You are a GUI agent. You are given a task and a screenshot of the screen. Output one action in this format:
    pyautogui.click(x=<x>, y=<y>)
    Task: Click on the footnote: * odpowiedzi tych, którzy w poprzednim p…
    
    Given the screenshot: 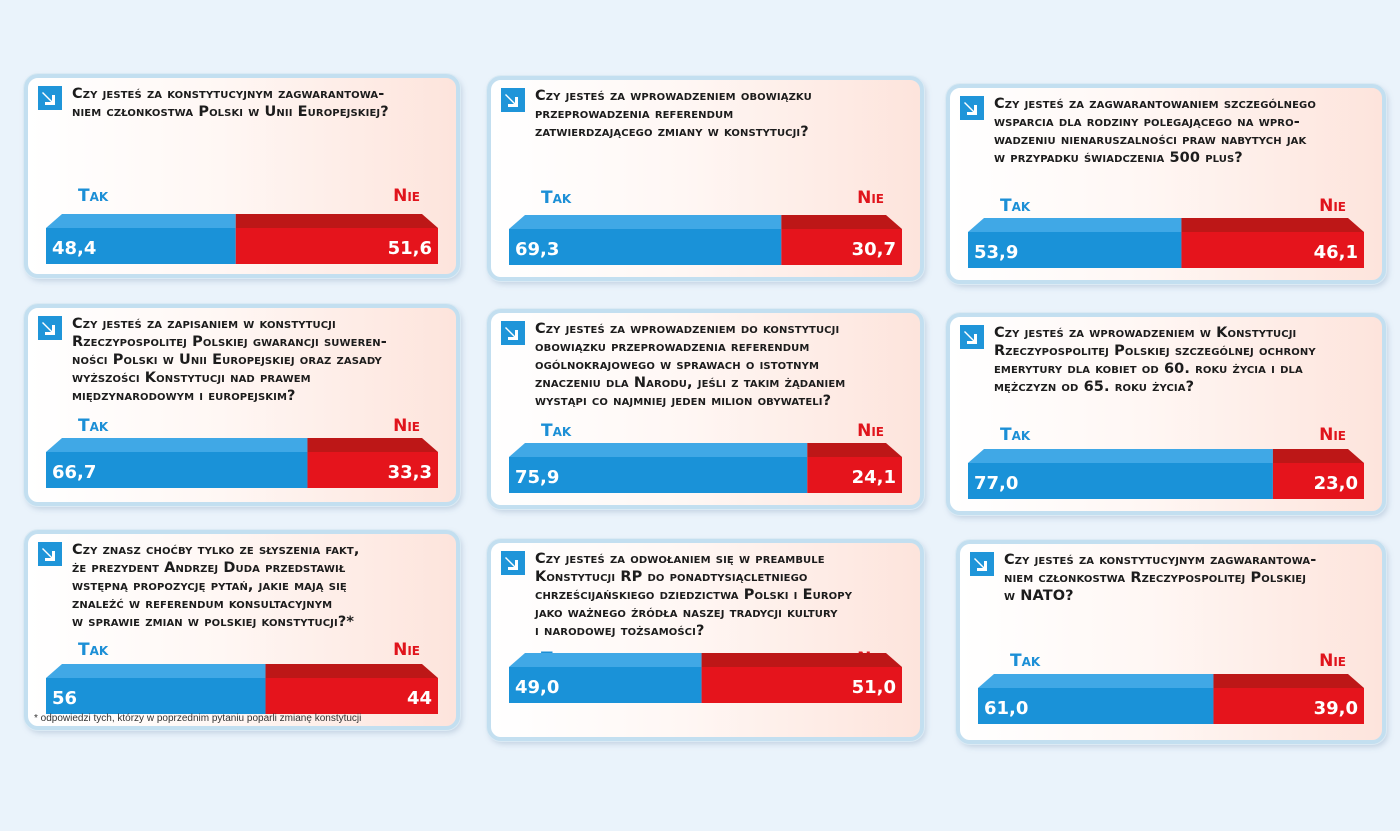 What is the action you would take?
    pyautogui.click(x=198, y=718)
    